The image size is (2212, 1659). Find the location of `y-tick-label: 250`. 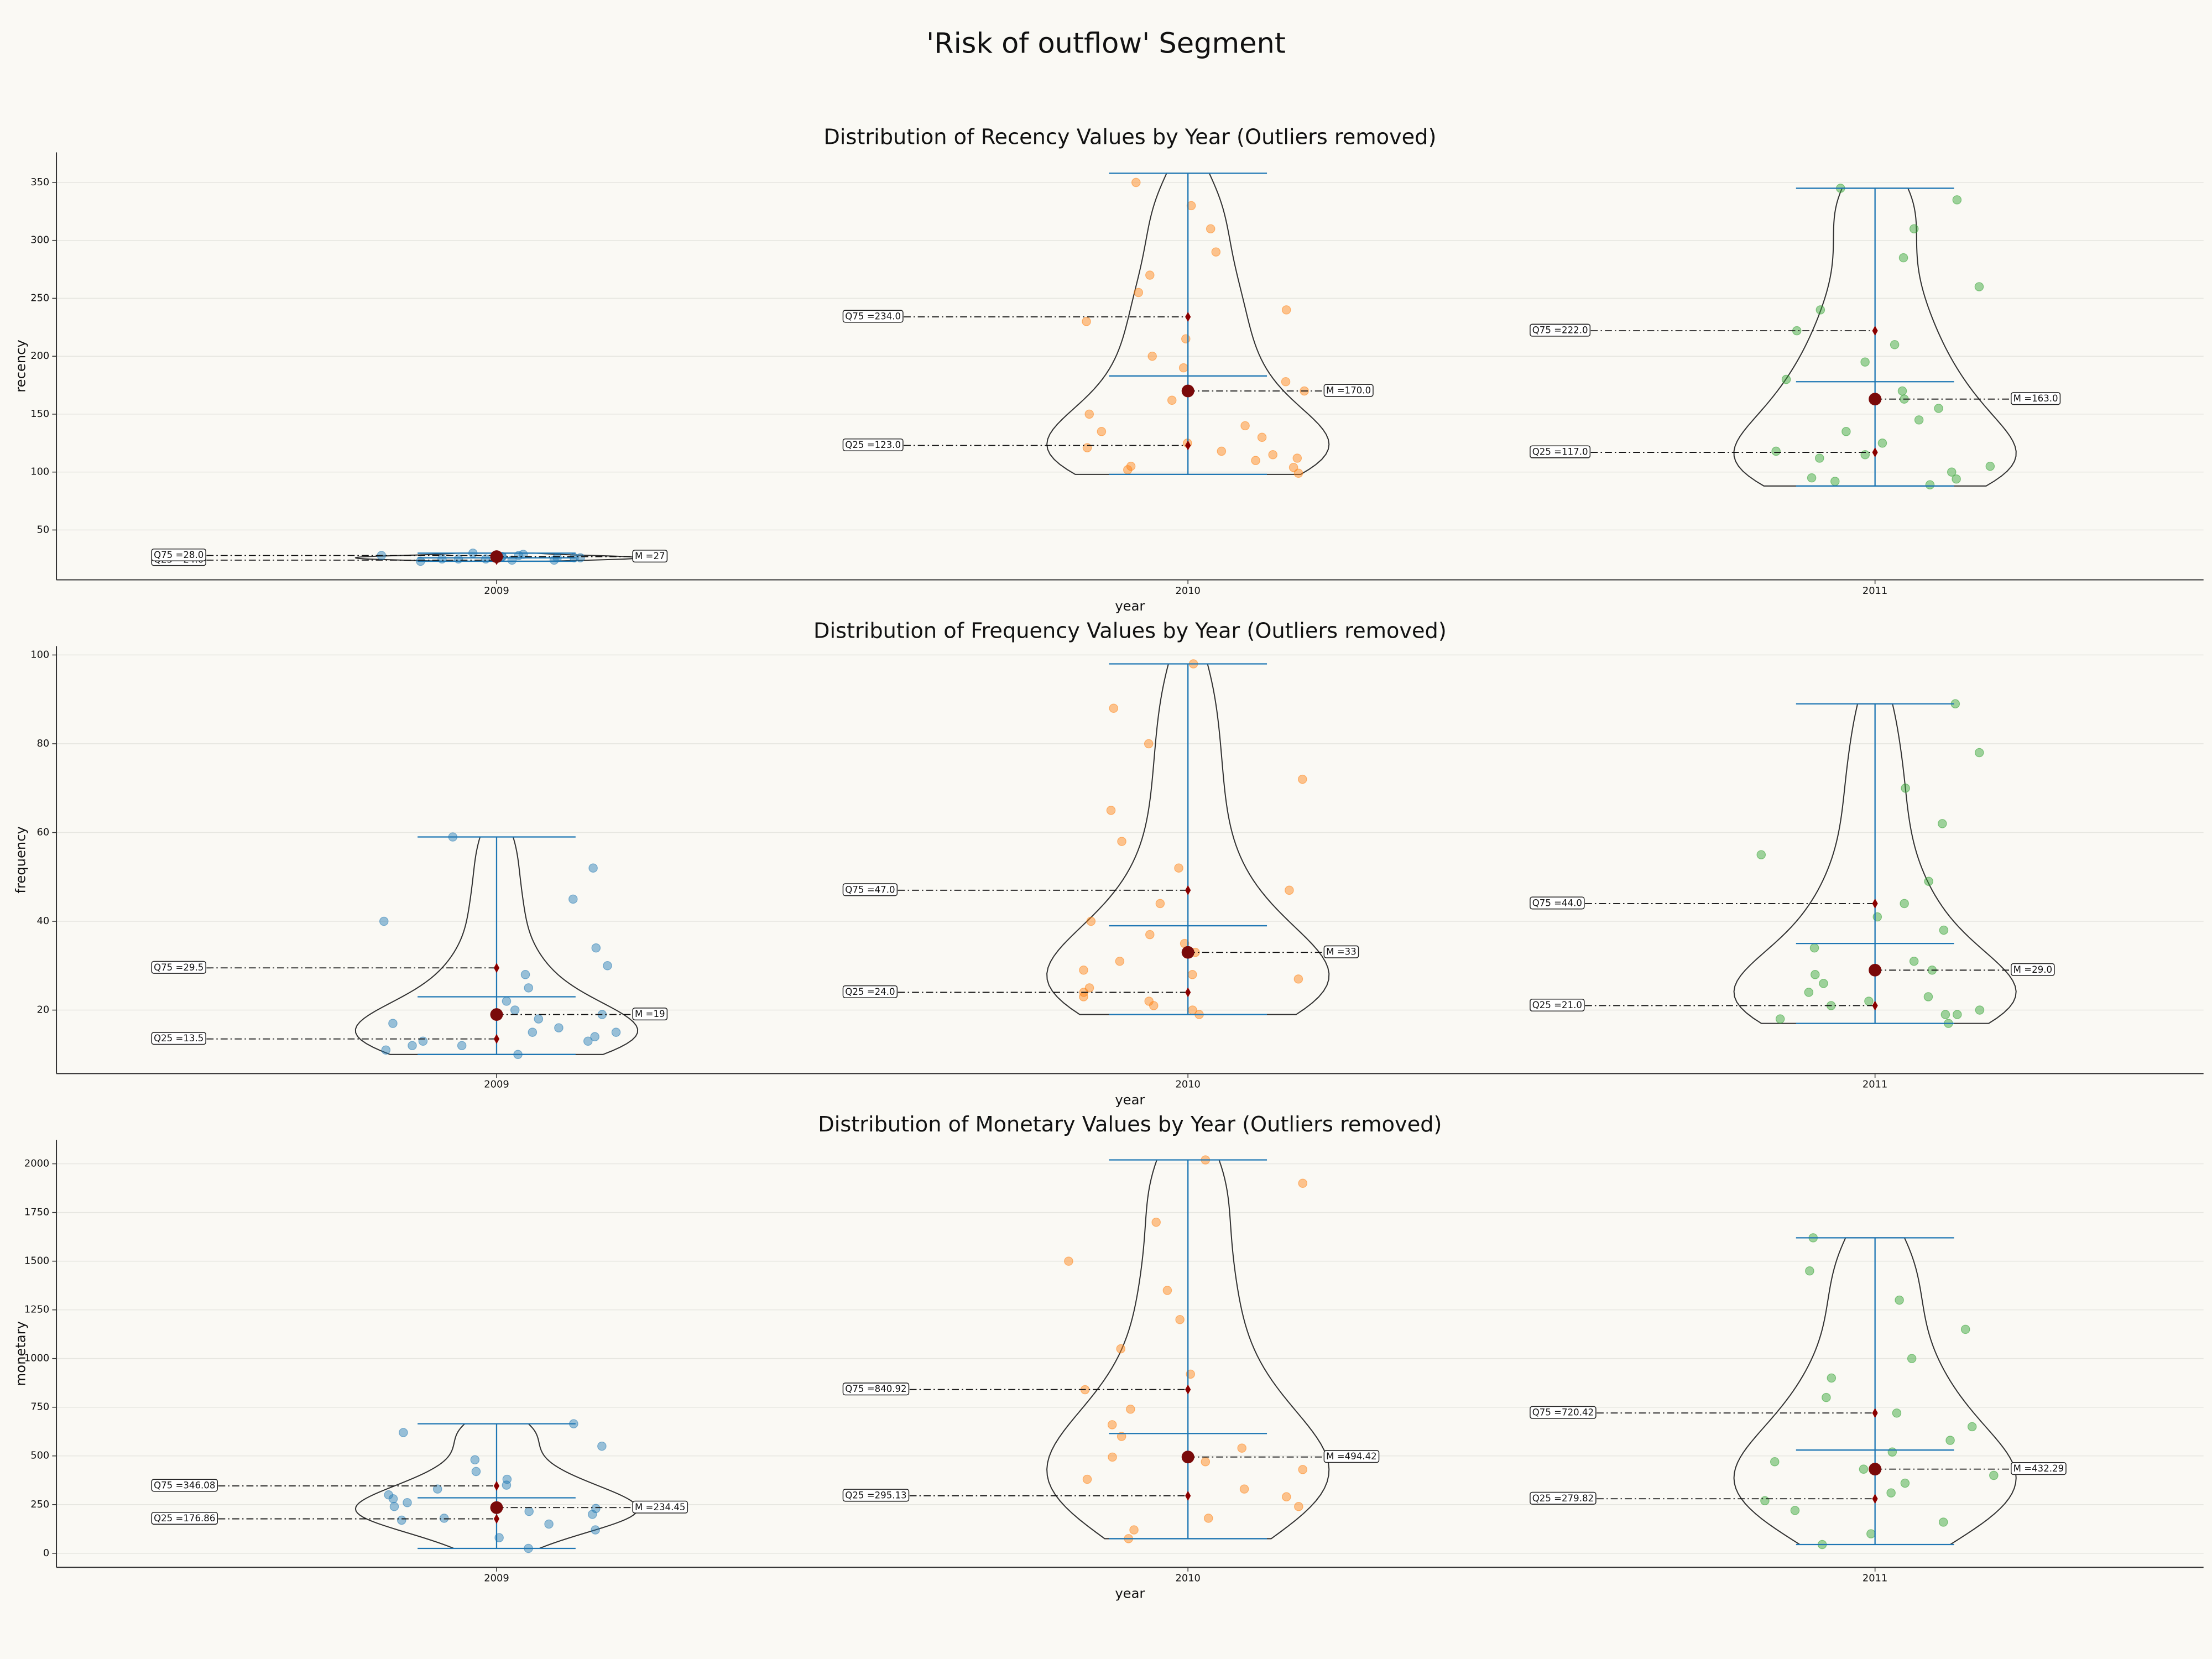

y-tick-label: 250 is located at coordinates (40, 1505).